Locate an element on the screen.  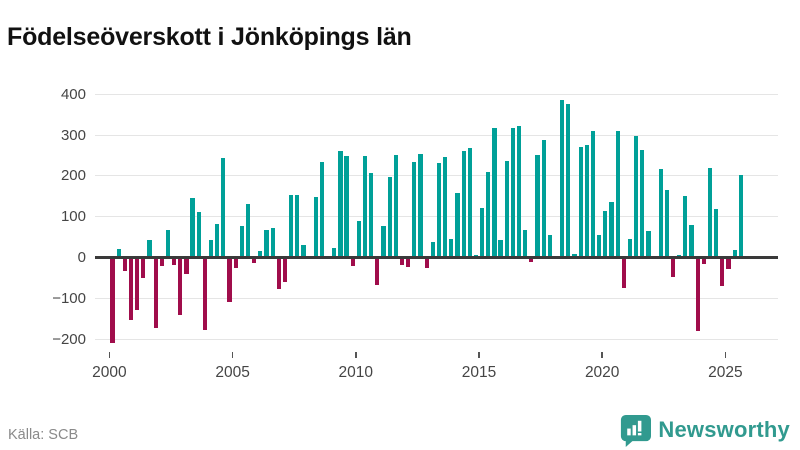
source-text: Källa: SCB is located at coordinates (43, 435).